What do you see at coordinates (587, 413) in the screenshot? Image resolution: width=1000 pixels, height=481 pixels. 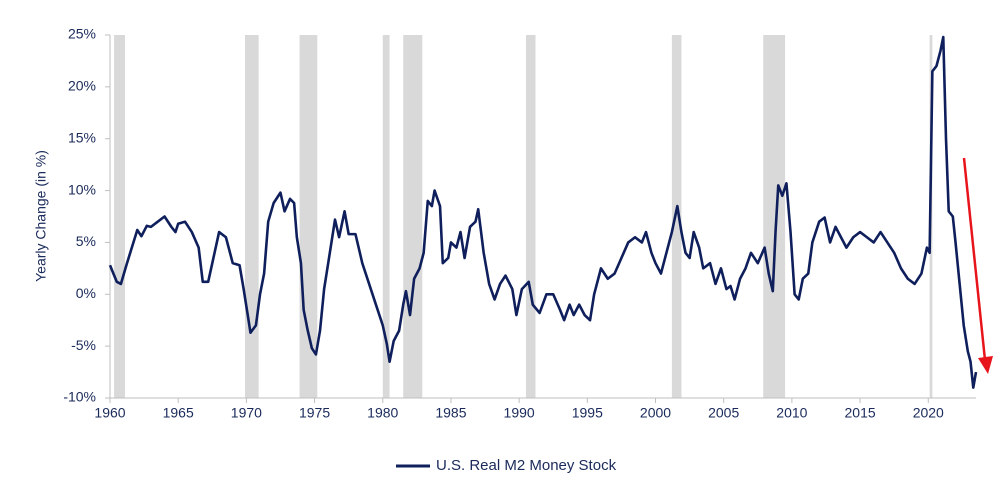 I see `x-tick-label: 1995` at bounding box center [587, 413].